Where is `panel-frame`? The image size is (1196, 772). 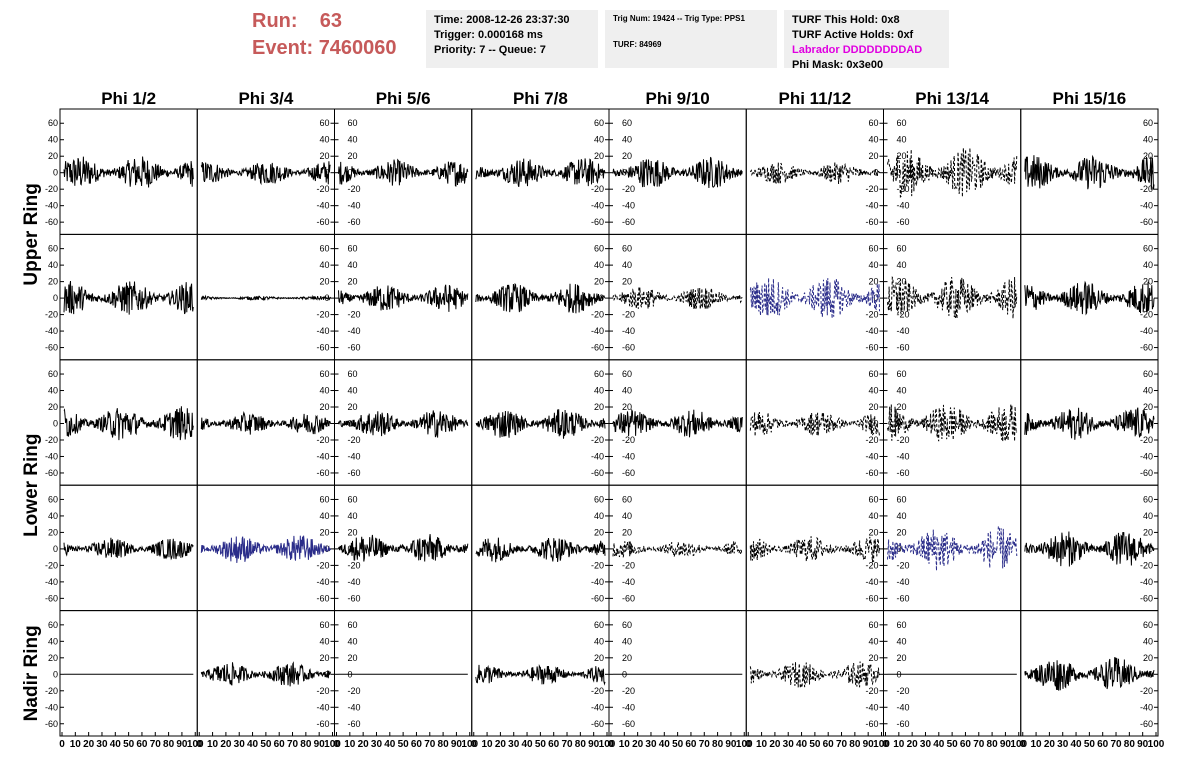 panel-frame is located at coordinates (128, 673).